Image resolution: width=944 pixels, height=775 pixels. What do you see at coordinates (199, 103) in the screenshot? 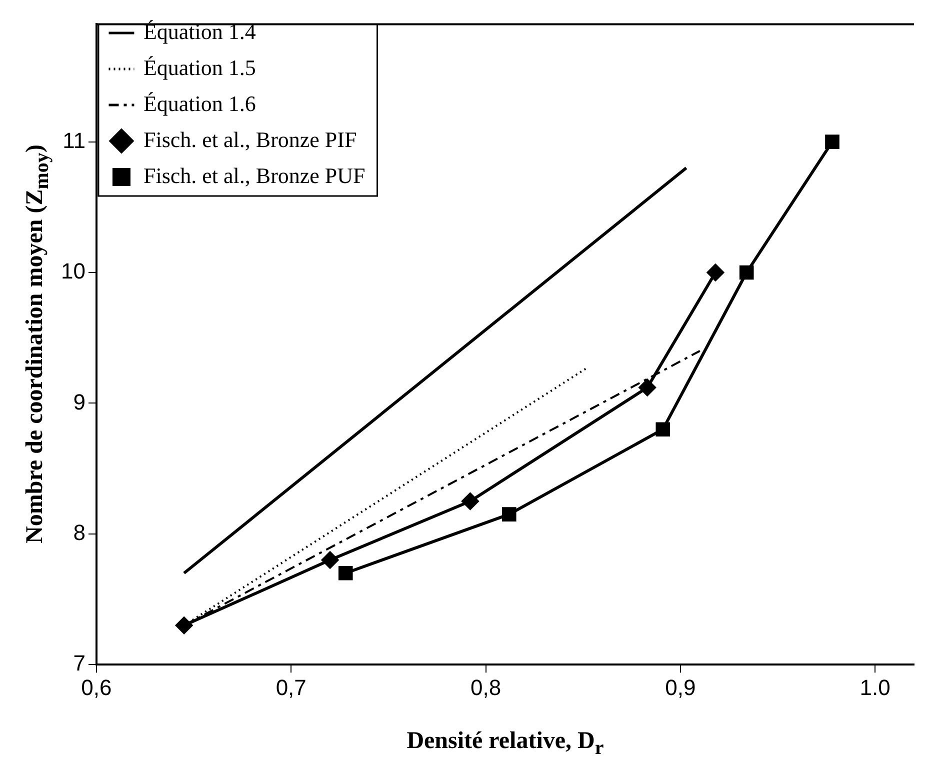
I see `legend-label: Équation 1.6` at bounding box center [199, 103].